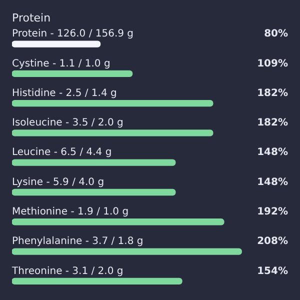  Describe the element at coordinates (73, 34) in the screenshot. I see `y-tick-label: Protein - 126.0 / 156.9 g` at that location.